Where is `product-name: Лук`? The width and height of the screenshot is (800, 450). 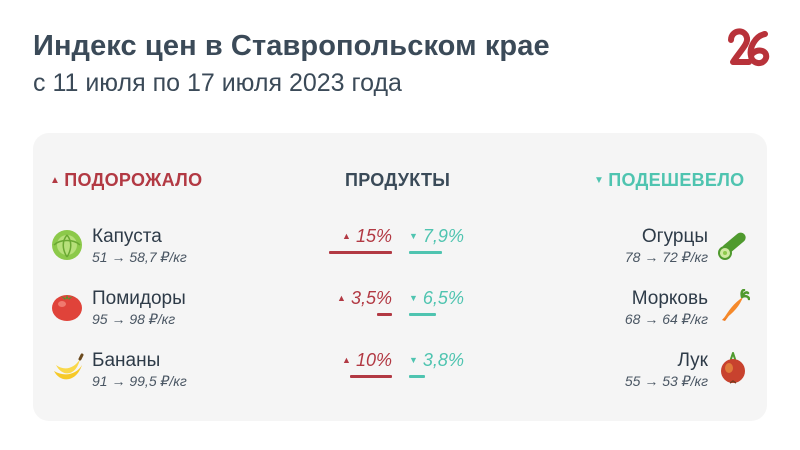 product-name: Лук is located at coordinates (693, 360).